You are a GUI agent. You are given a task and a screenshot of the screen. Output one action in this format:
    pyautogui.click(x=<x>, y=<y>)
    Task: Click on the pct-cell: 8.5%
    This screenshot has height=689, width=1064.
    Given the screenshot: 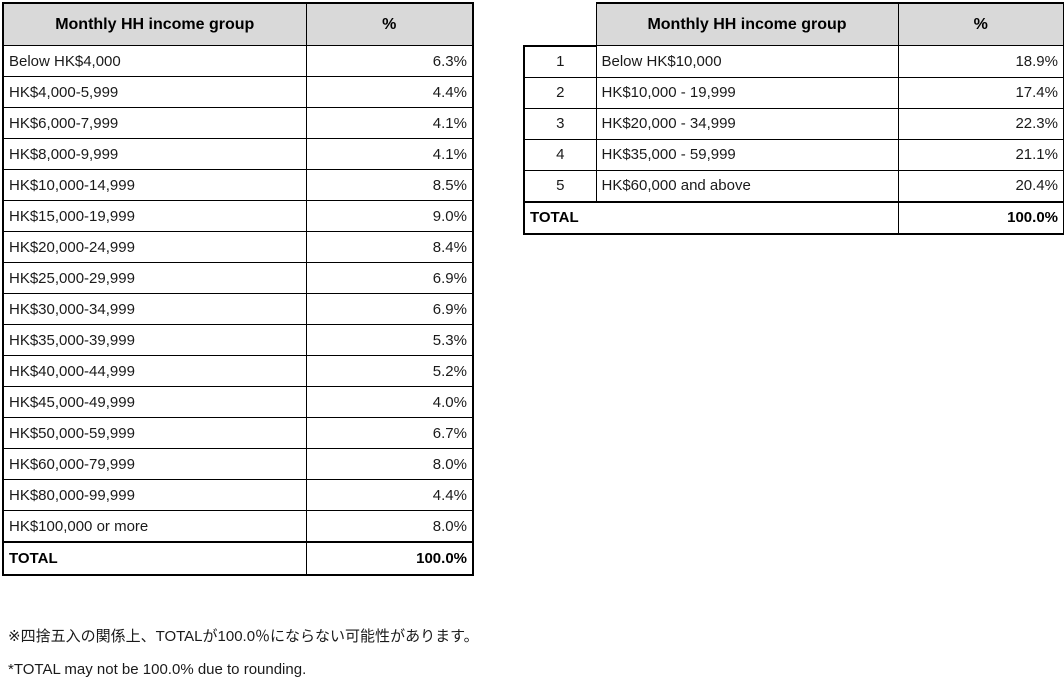 What is the action you would take?
    pyautogui.click(x=389, y=185)
    